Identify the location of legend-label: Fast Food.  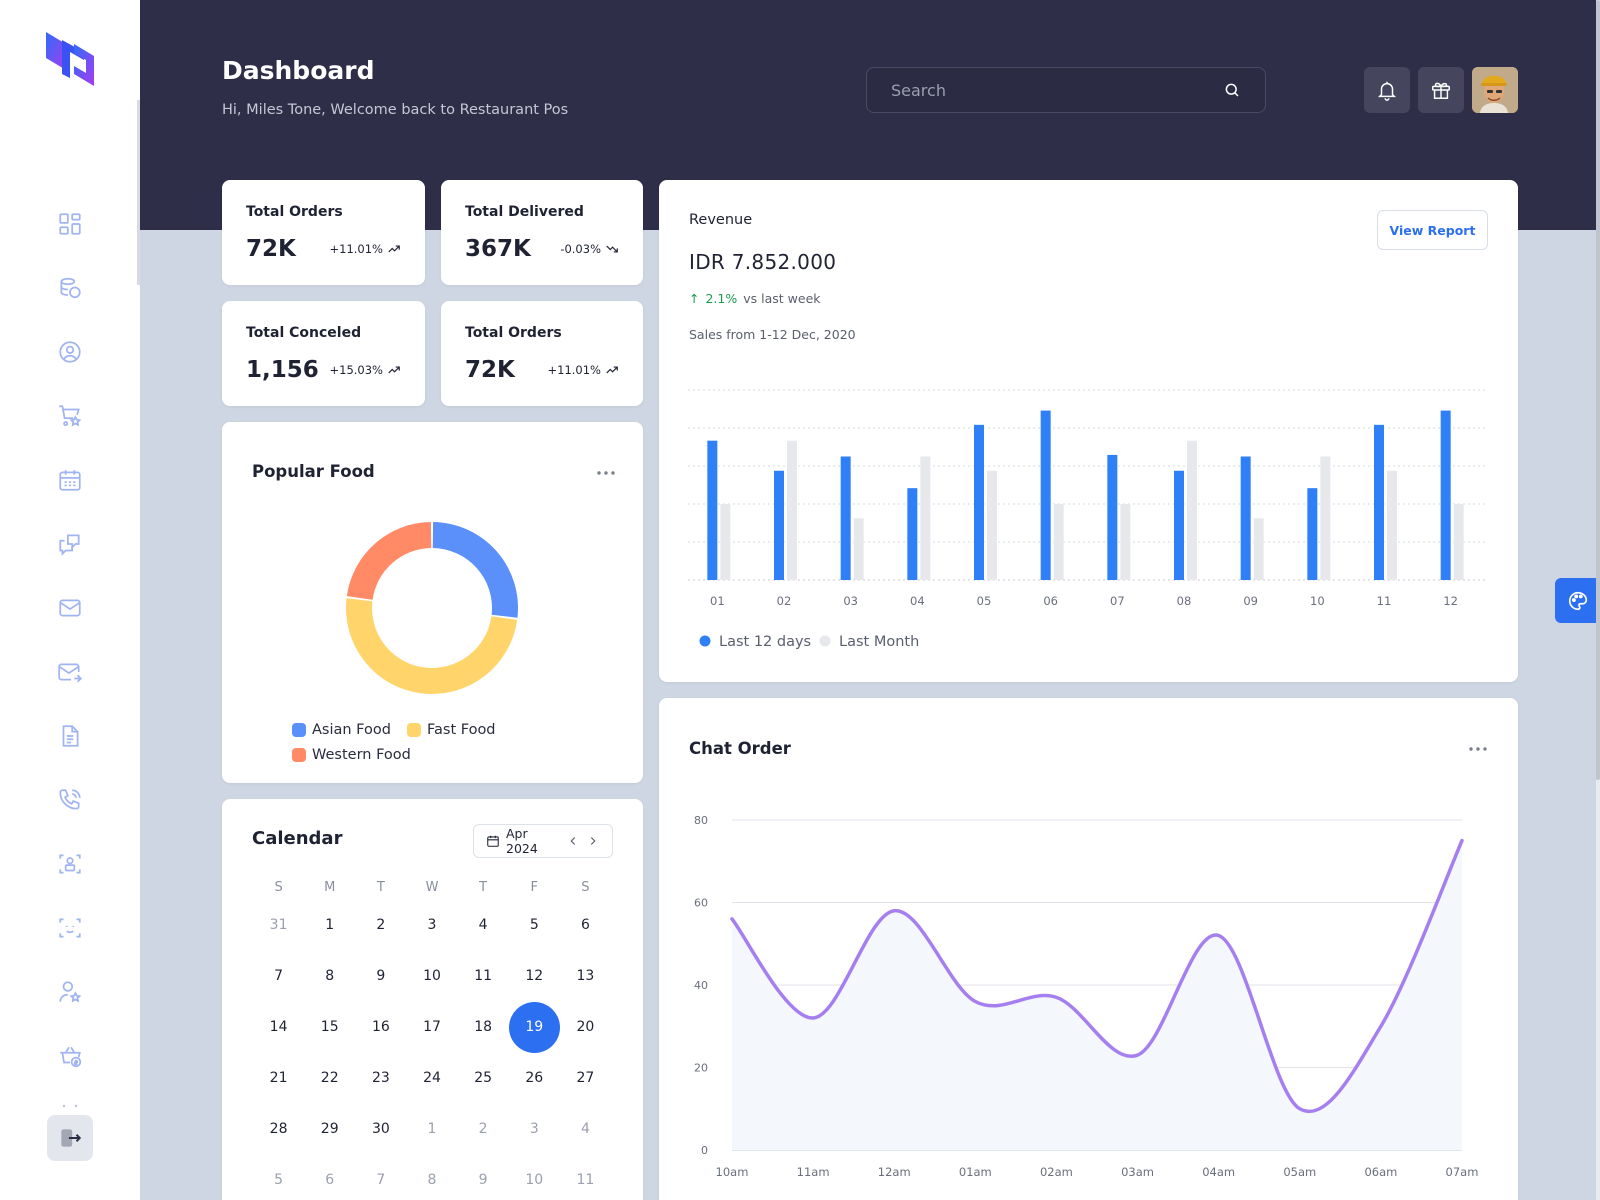
(461, 730).